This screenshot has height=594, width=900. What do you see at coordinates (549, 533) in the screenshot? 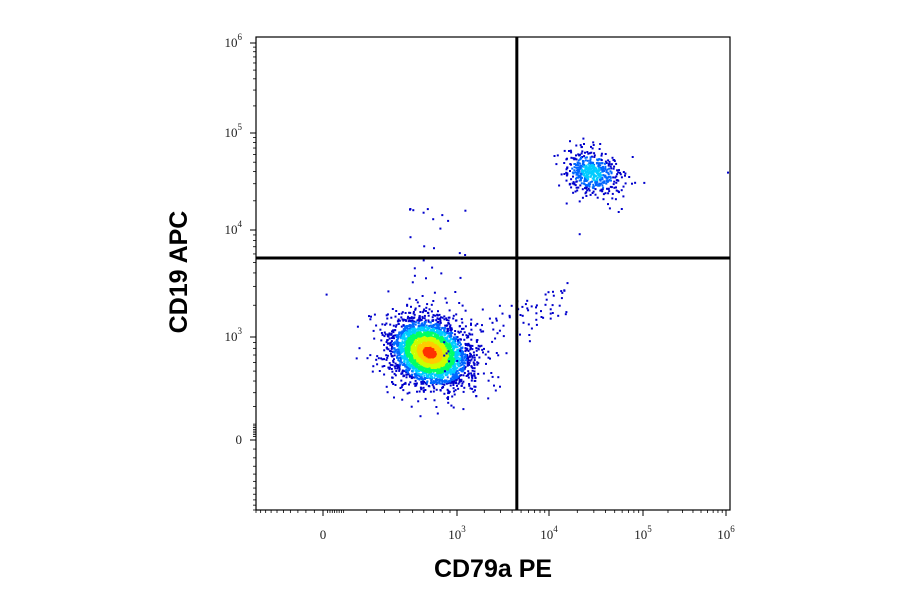
I see `x-tick-label: 104` at bounding box center [549, 533].